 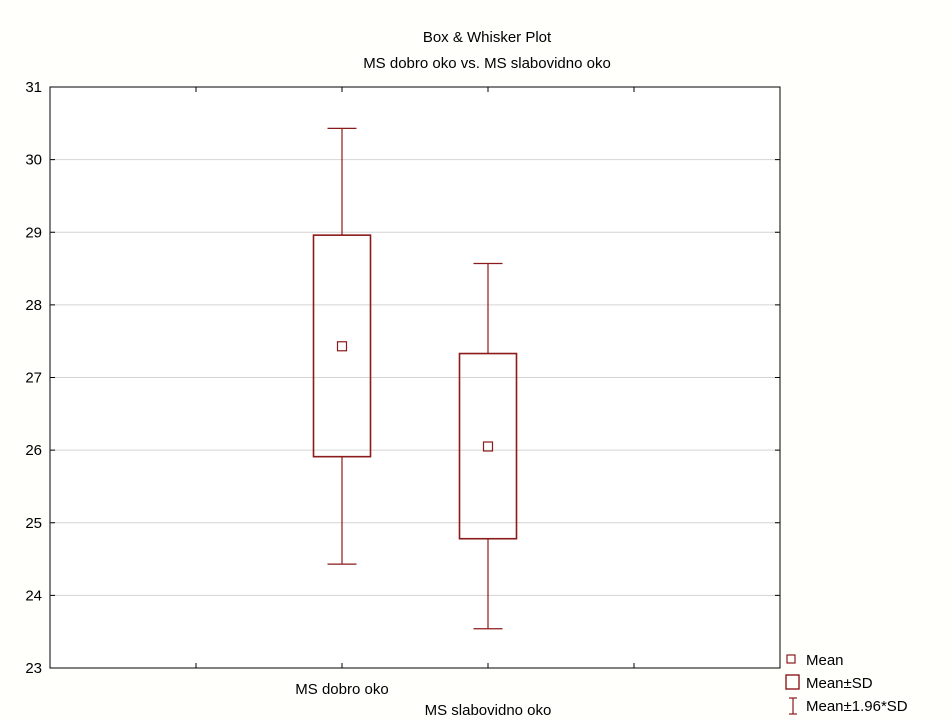 I want to click on x-category-label: MS dobro oko, so click(x=341, y=689).